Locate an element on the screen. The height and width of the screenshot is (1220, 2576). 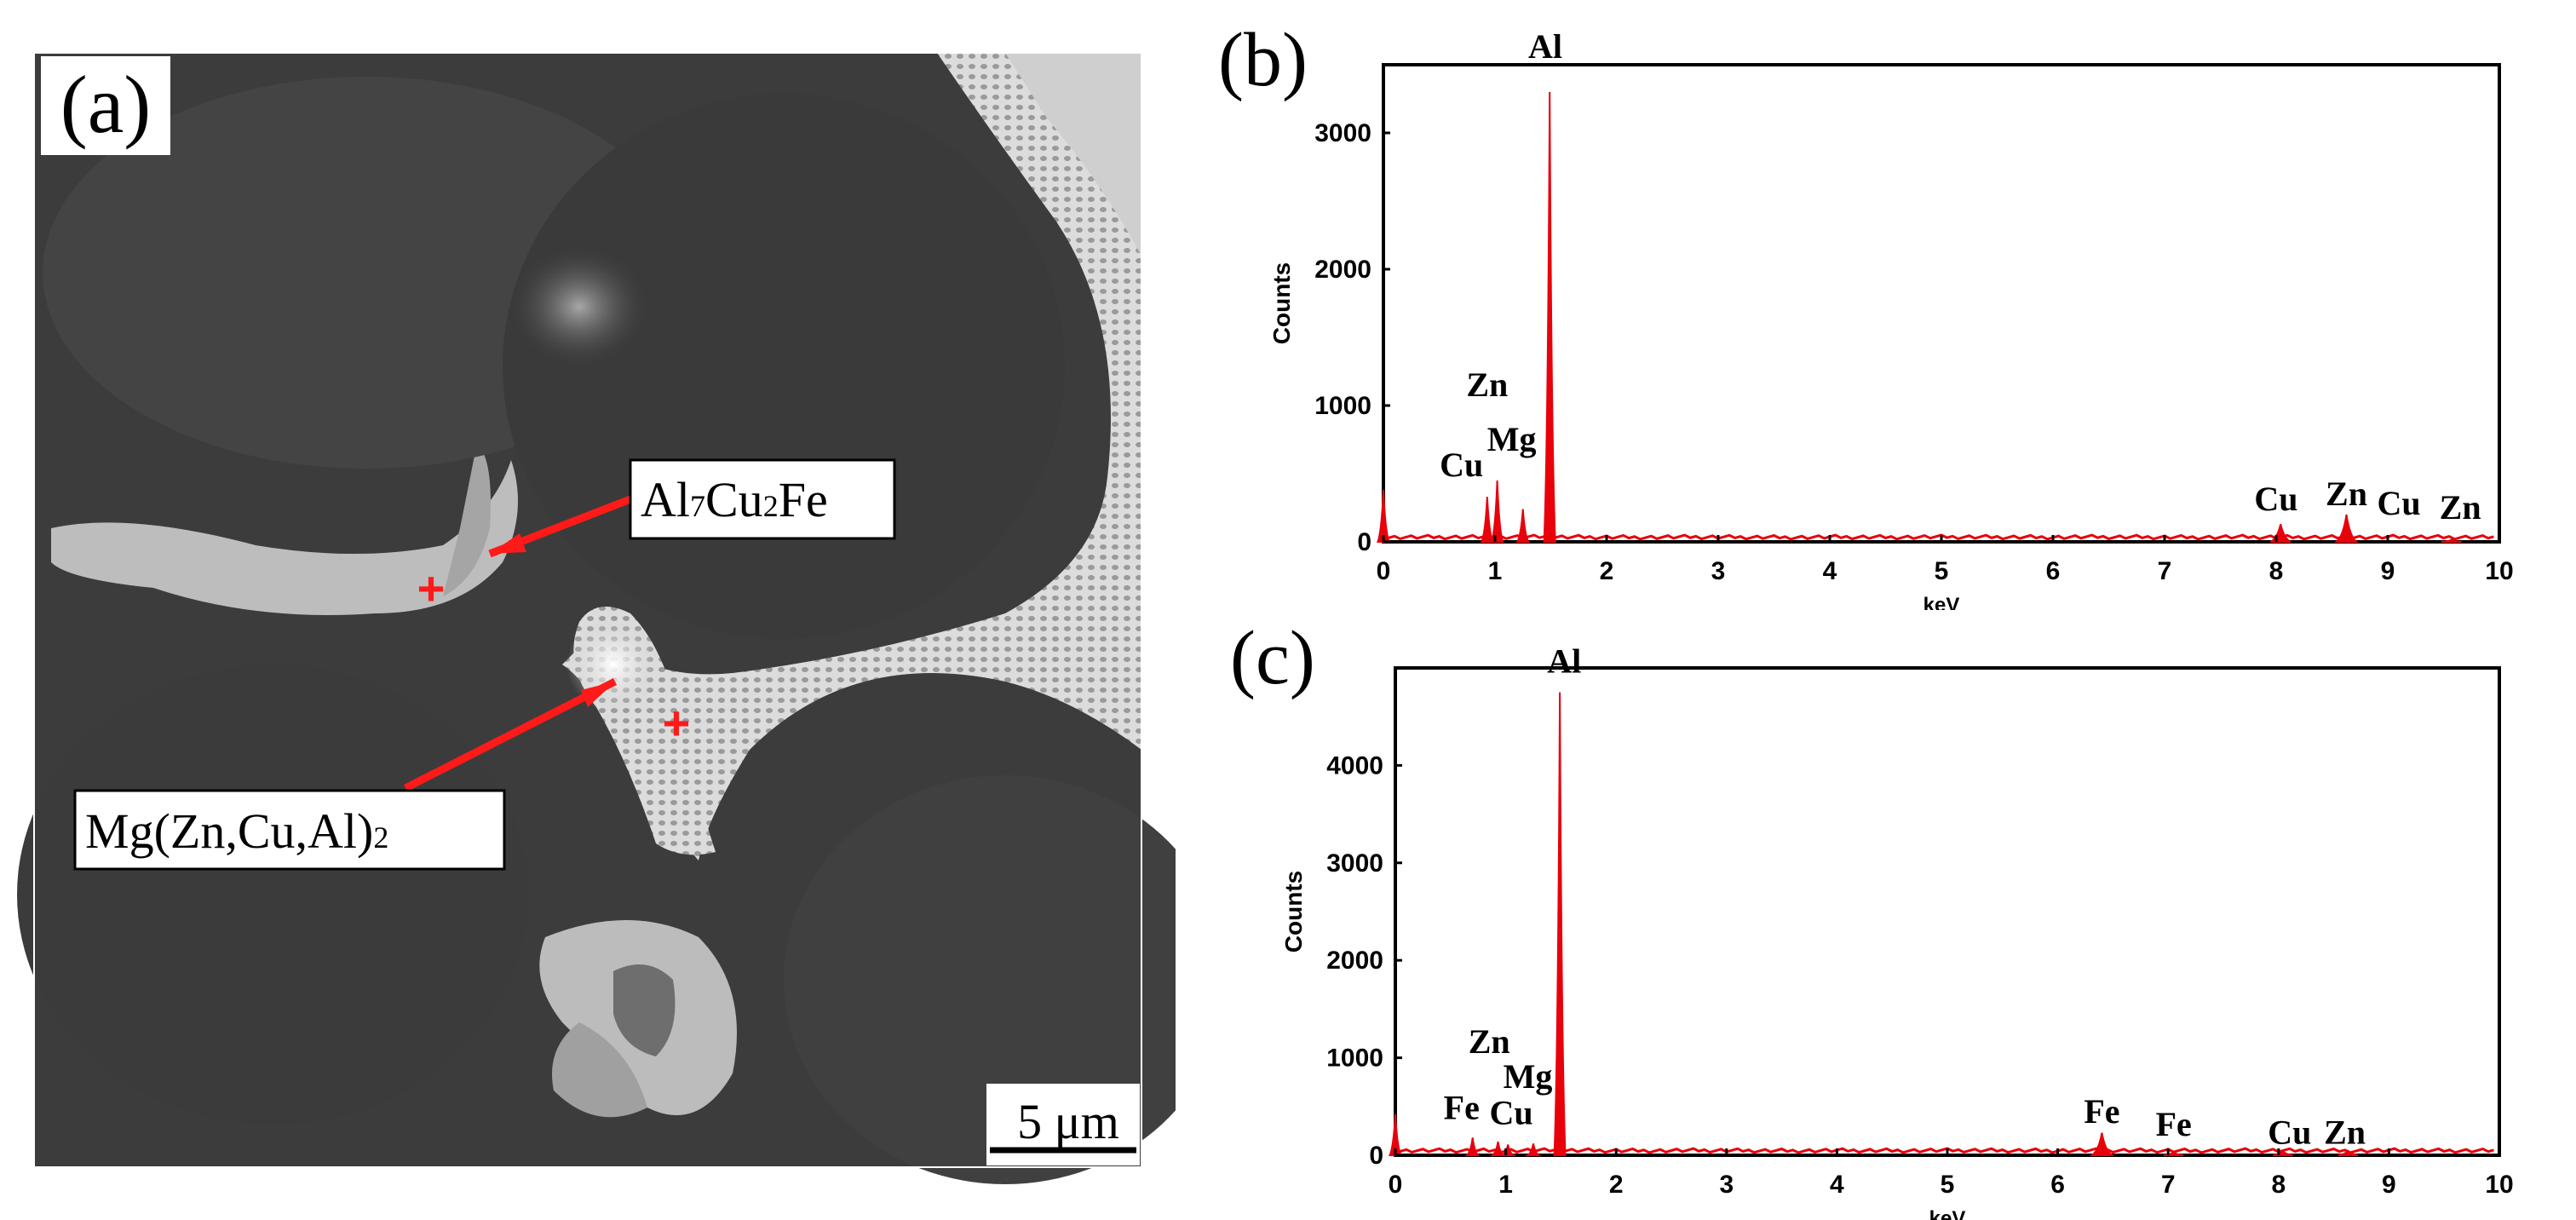
annotation-mg-phase: Mg(Zn,Cu,Al)2 is located at coordinates (346, 774).